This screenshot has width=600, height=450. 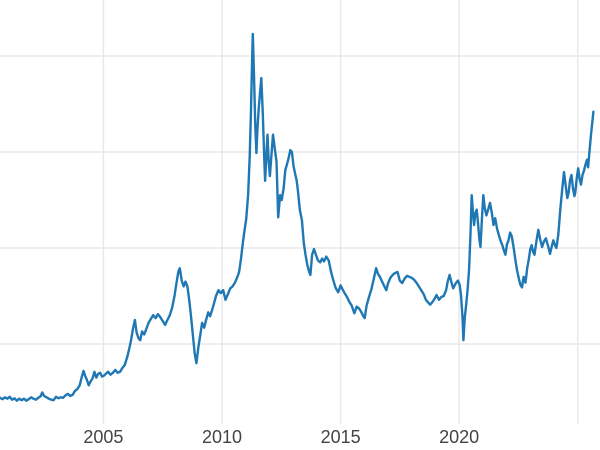 What do you see at coordinates (459, 437) in the screenshot?
I see `x-tick-label: 2020` at bounding box center [459, 437].